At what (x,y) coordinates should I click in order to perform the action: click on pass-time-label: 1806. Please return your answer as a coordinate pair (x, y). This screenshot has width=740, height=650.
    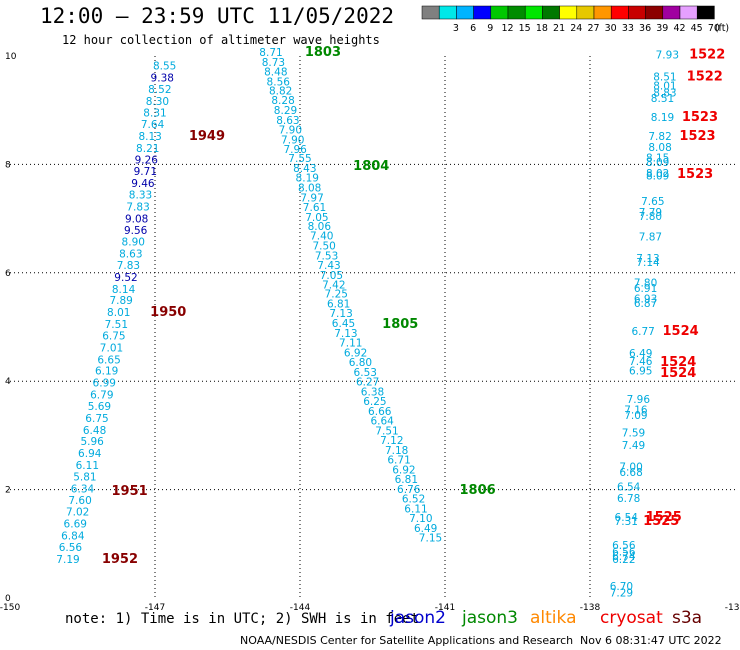
    Looking at the image, I should click on (478, 490).